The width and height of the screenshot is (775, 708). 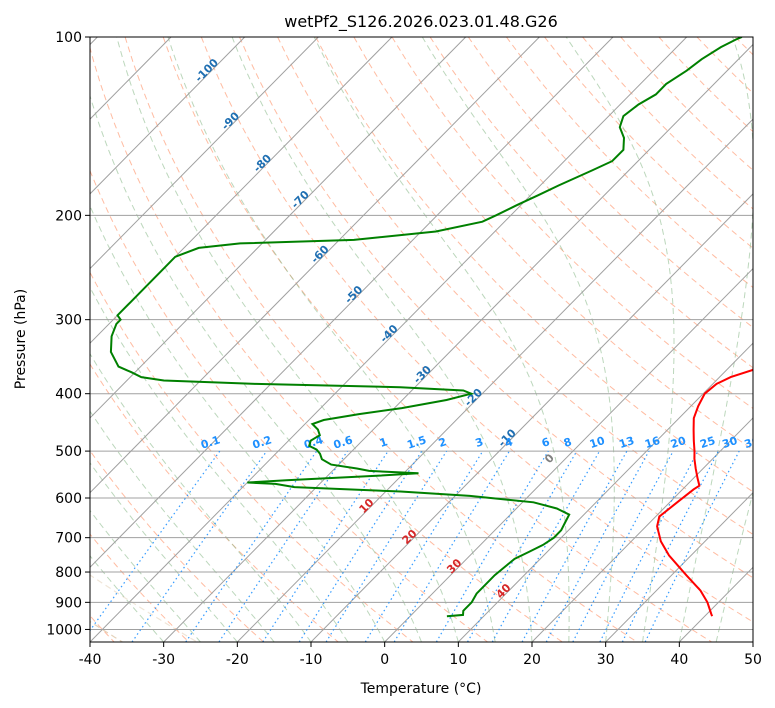 What do you see at coordinates (384, 660) in the screenshot?
I see `x-tick-label: 0` at bounding box center [384, 660].